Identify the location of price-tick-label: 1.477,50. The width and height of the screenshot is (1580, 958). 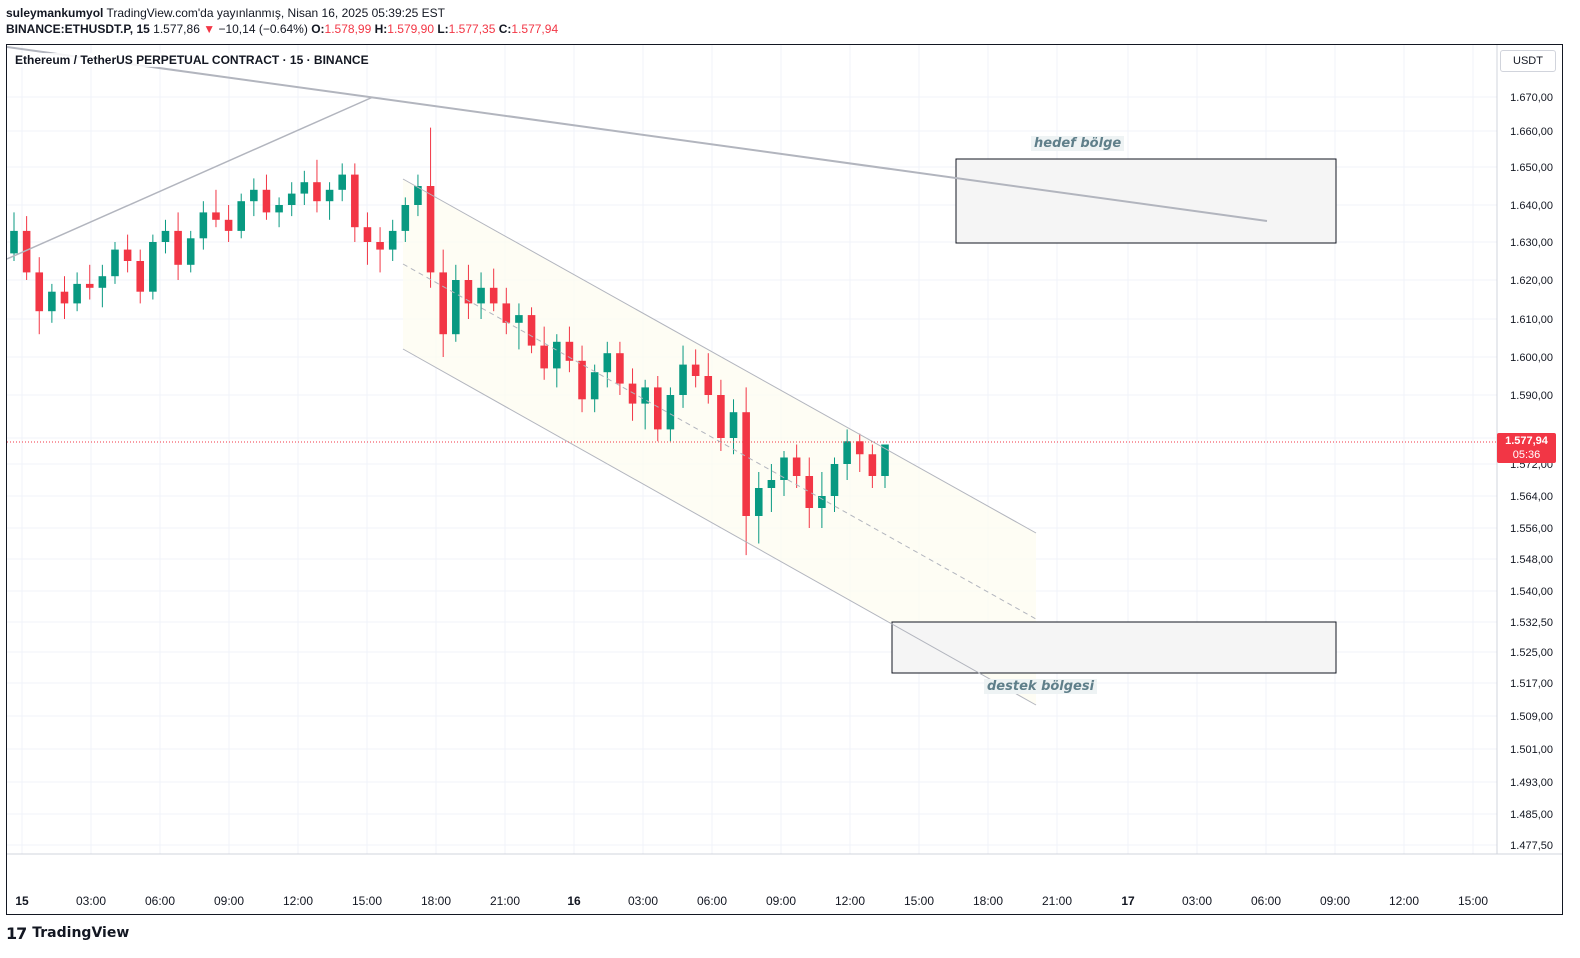
(1531, 846).